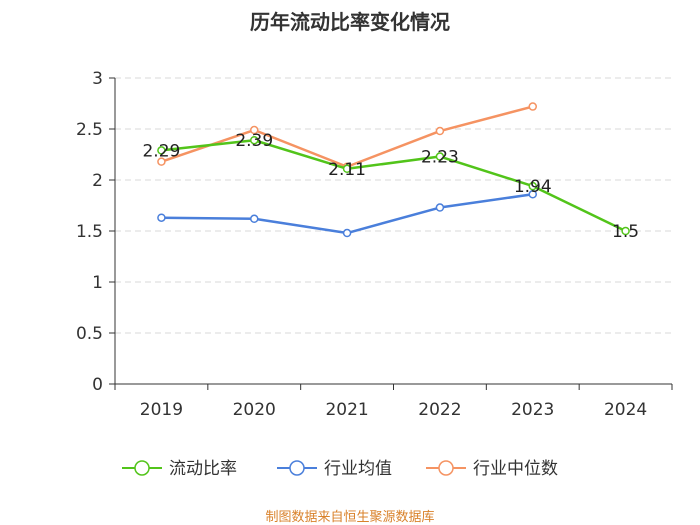 This screenshot has height=525, width=700. Describe the element at coordinates (89, 334) in the screenshot. I see `y-tick-label: 0.5` at that location.